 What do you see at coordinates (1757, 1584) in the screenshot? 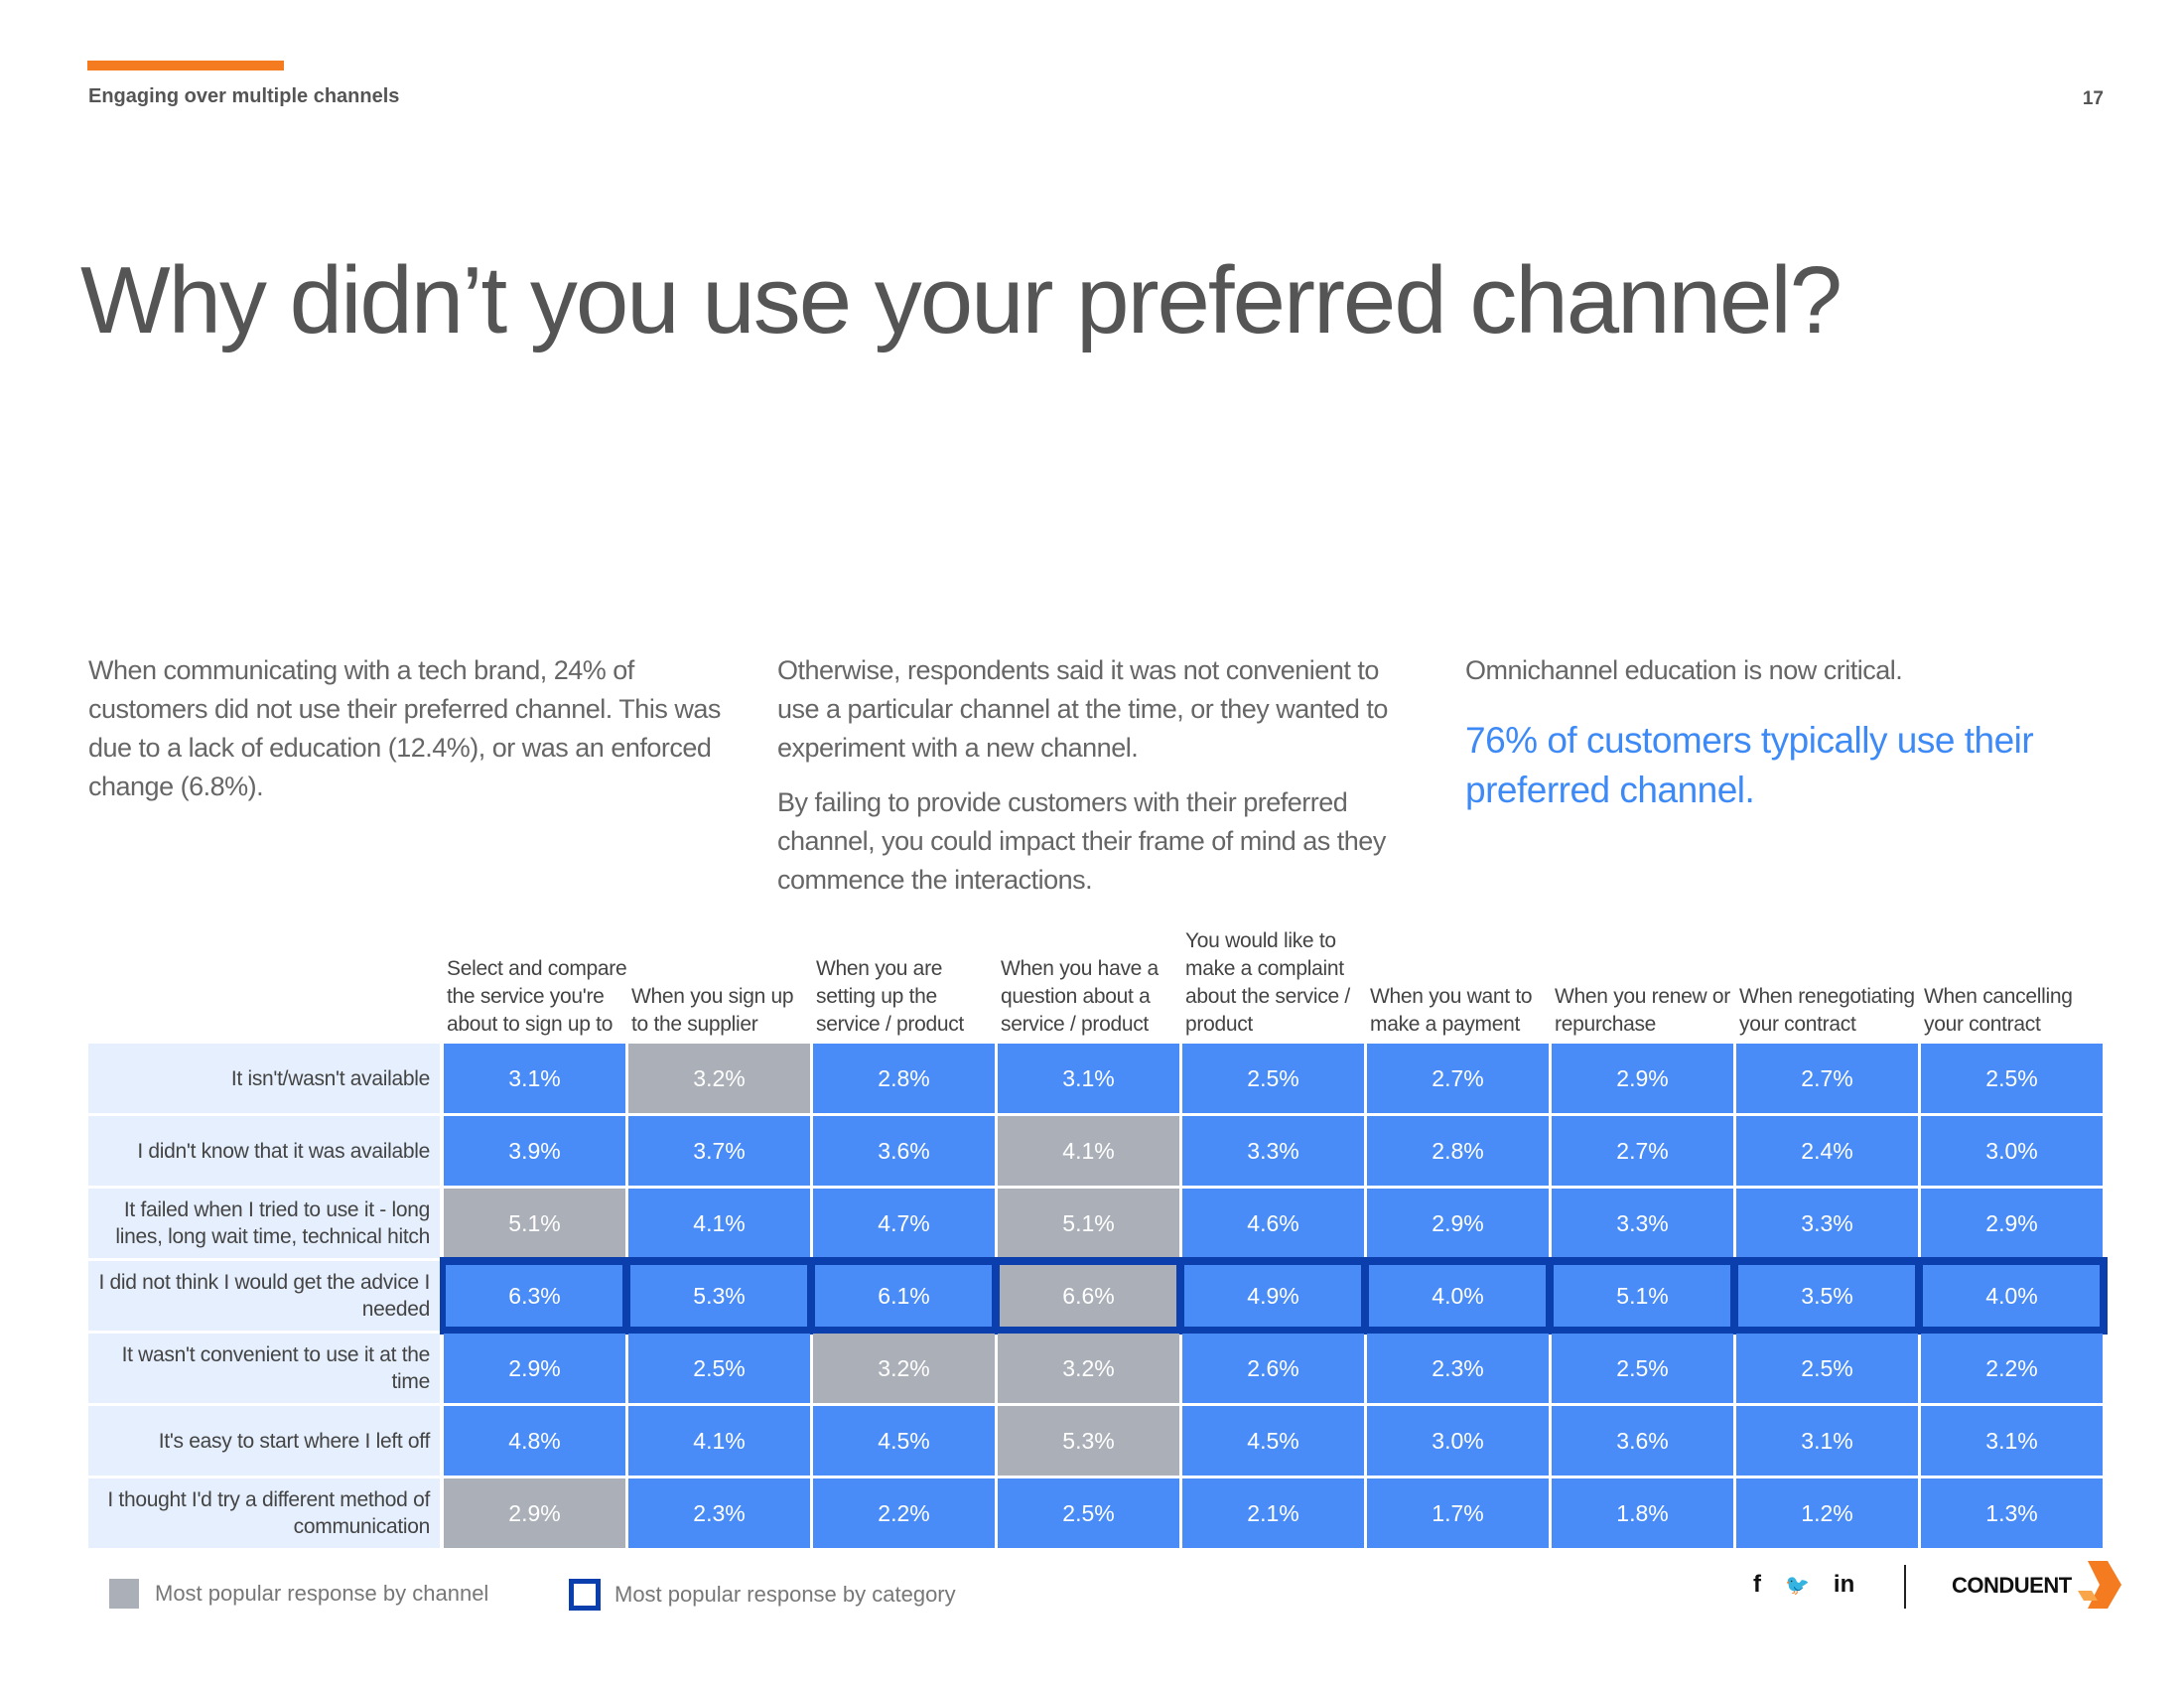
I see `facebook-icon: f` at bounding box center [1757, 1584].